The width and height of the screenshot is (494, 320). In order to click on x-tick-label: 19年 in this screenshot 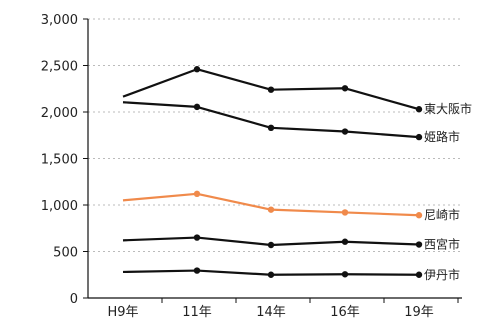, I will do `click(419, 312)`.